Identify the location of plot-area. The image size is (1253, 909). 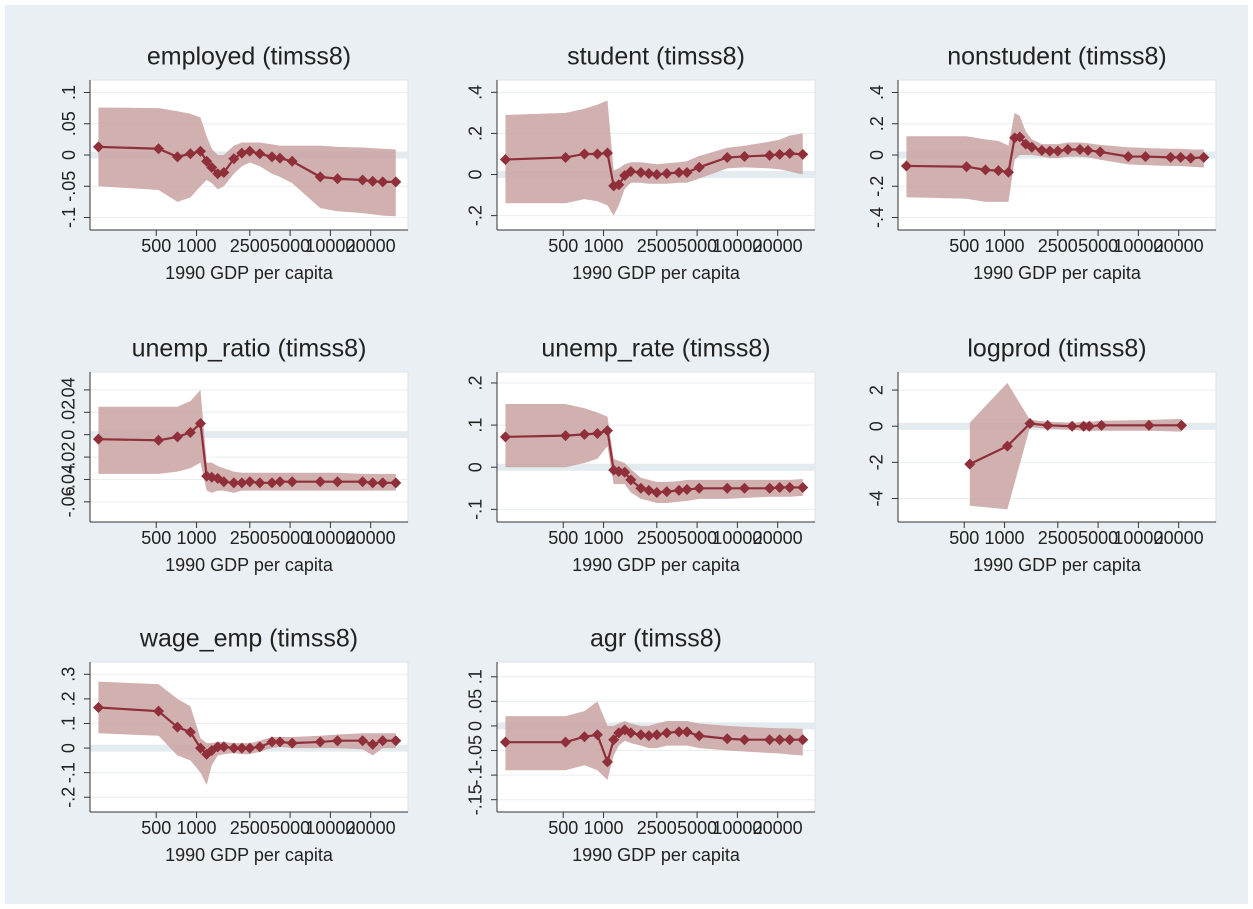
(1057, 447).